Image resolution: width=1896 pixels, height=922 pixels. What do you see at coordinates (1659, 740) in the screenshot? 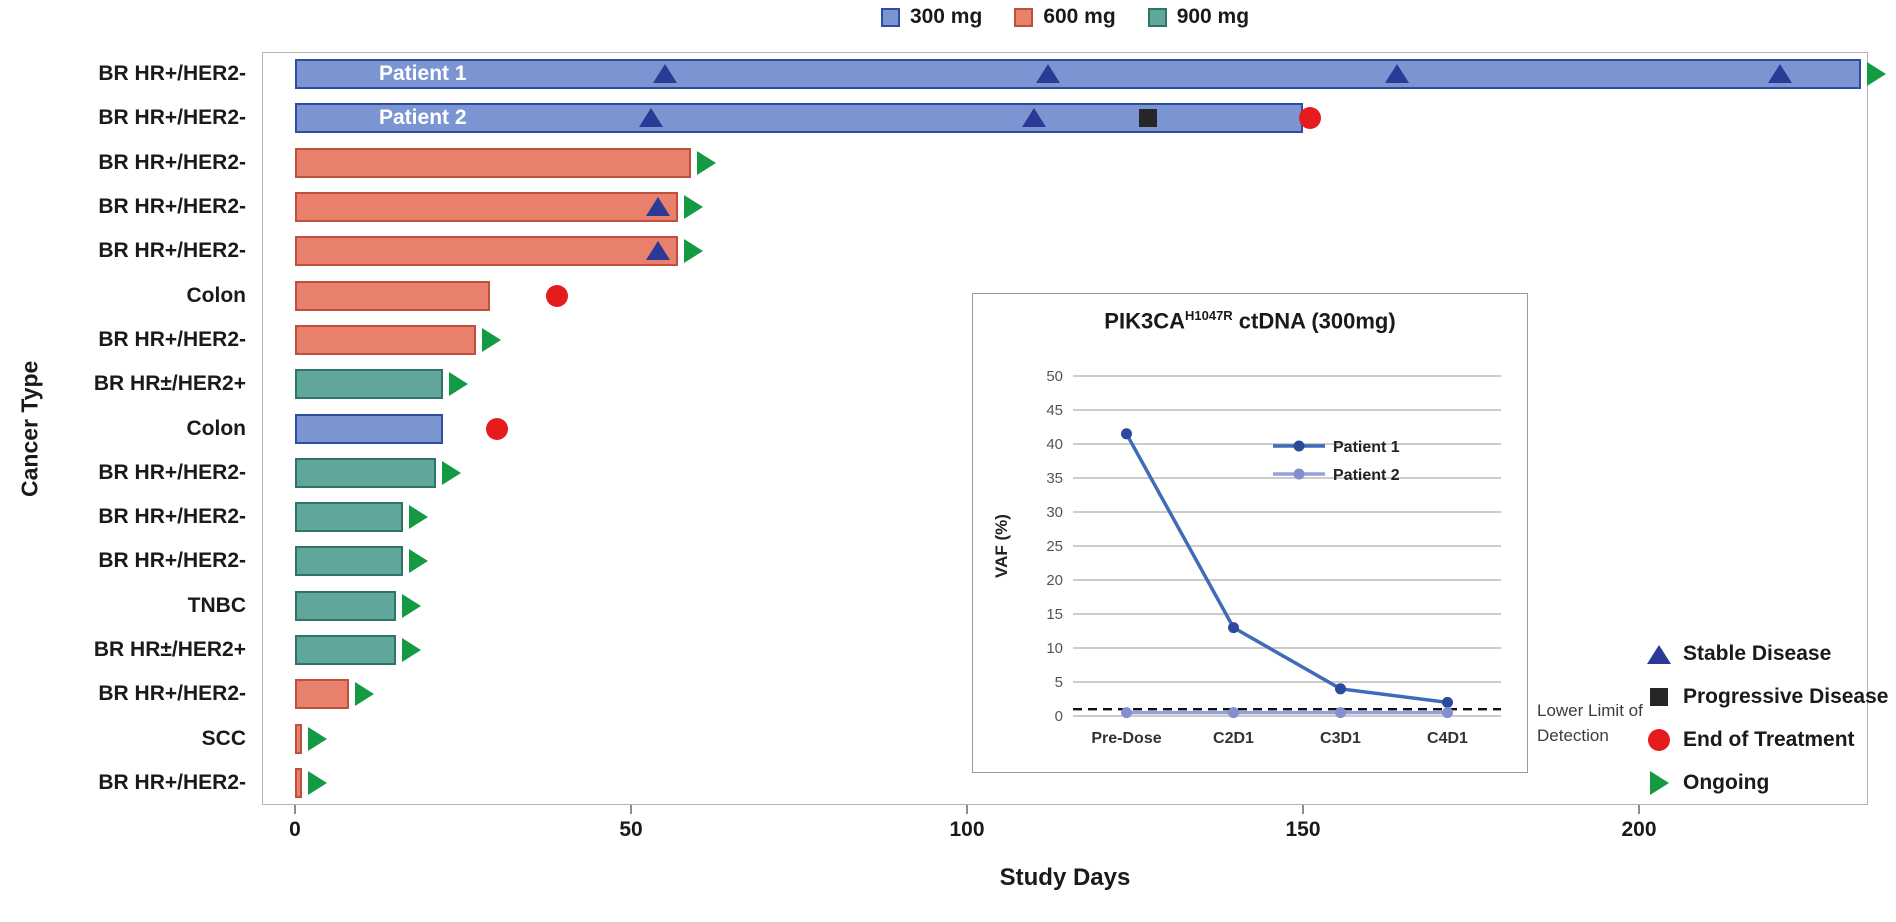
I see `eot-legend-marker` at bounding box center [1659, 740].